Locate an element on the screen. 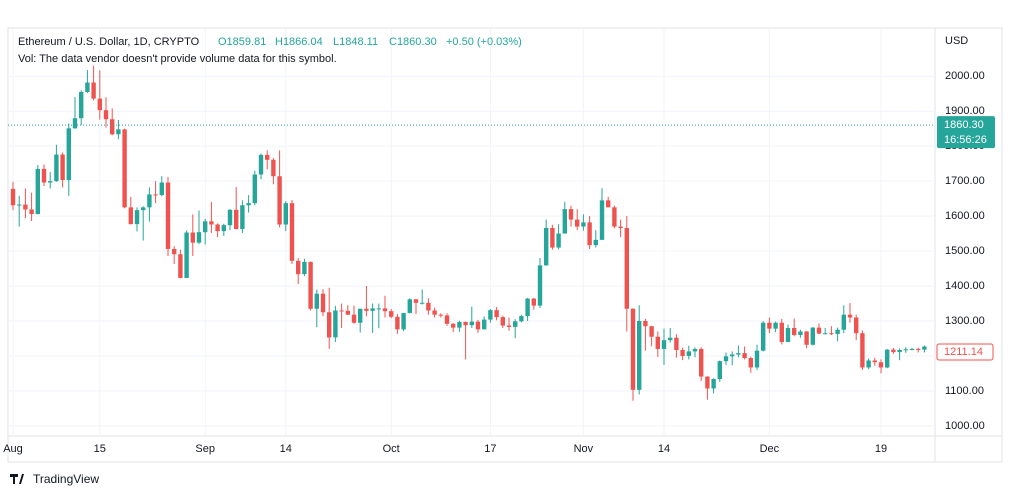 This screenshot has height=503, width=1012. countdown-label: 16:56:26 is located at coordinates (965, 140).